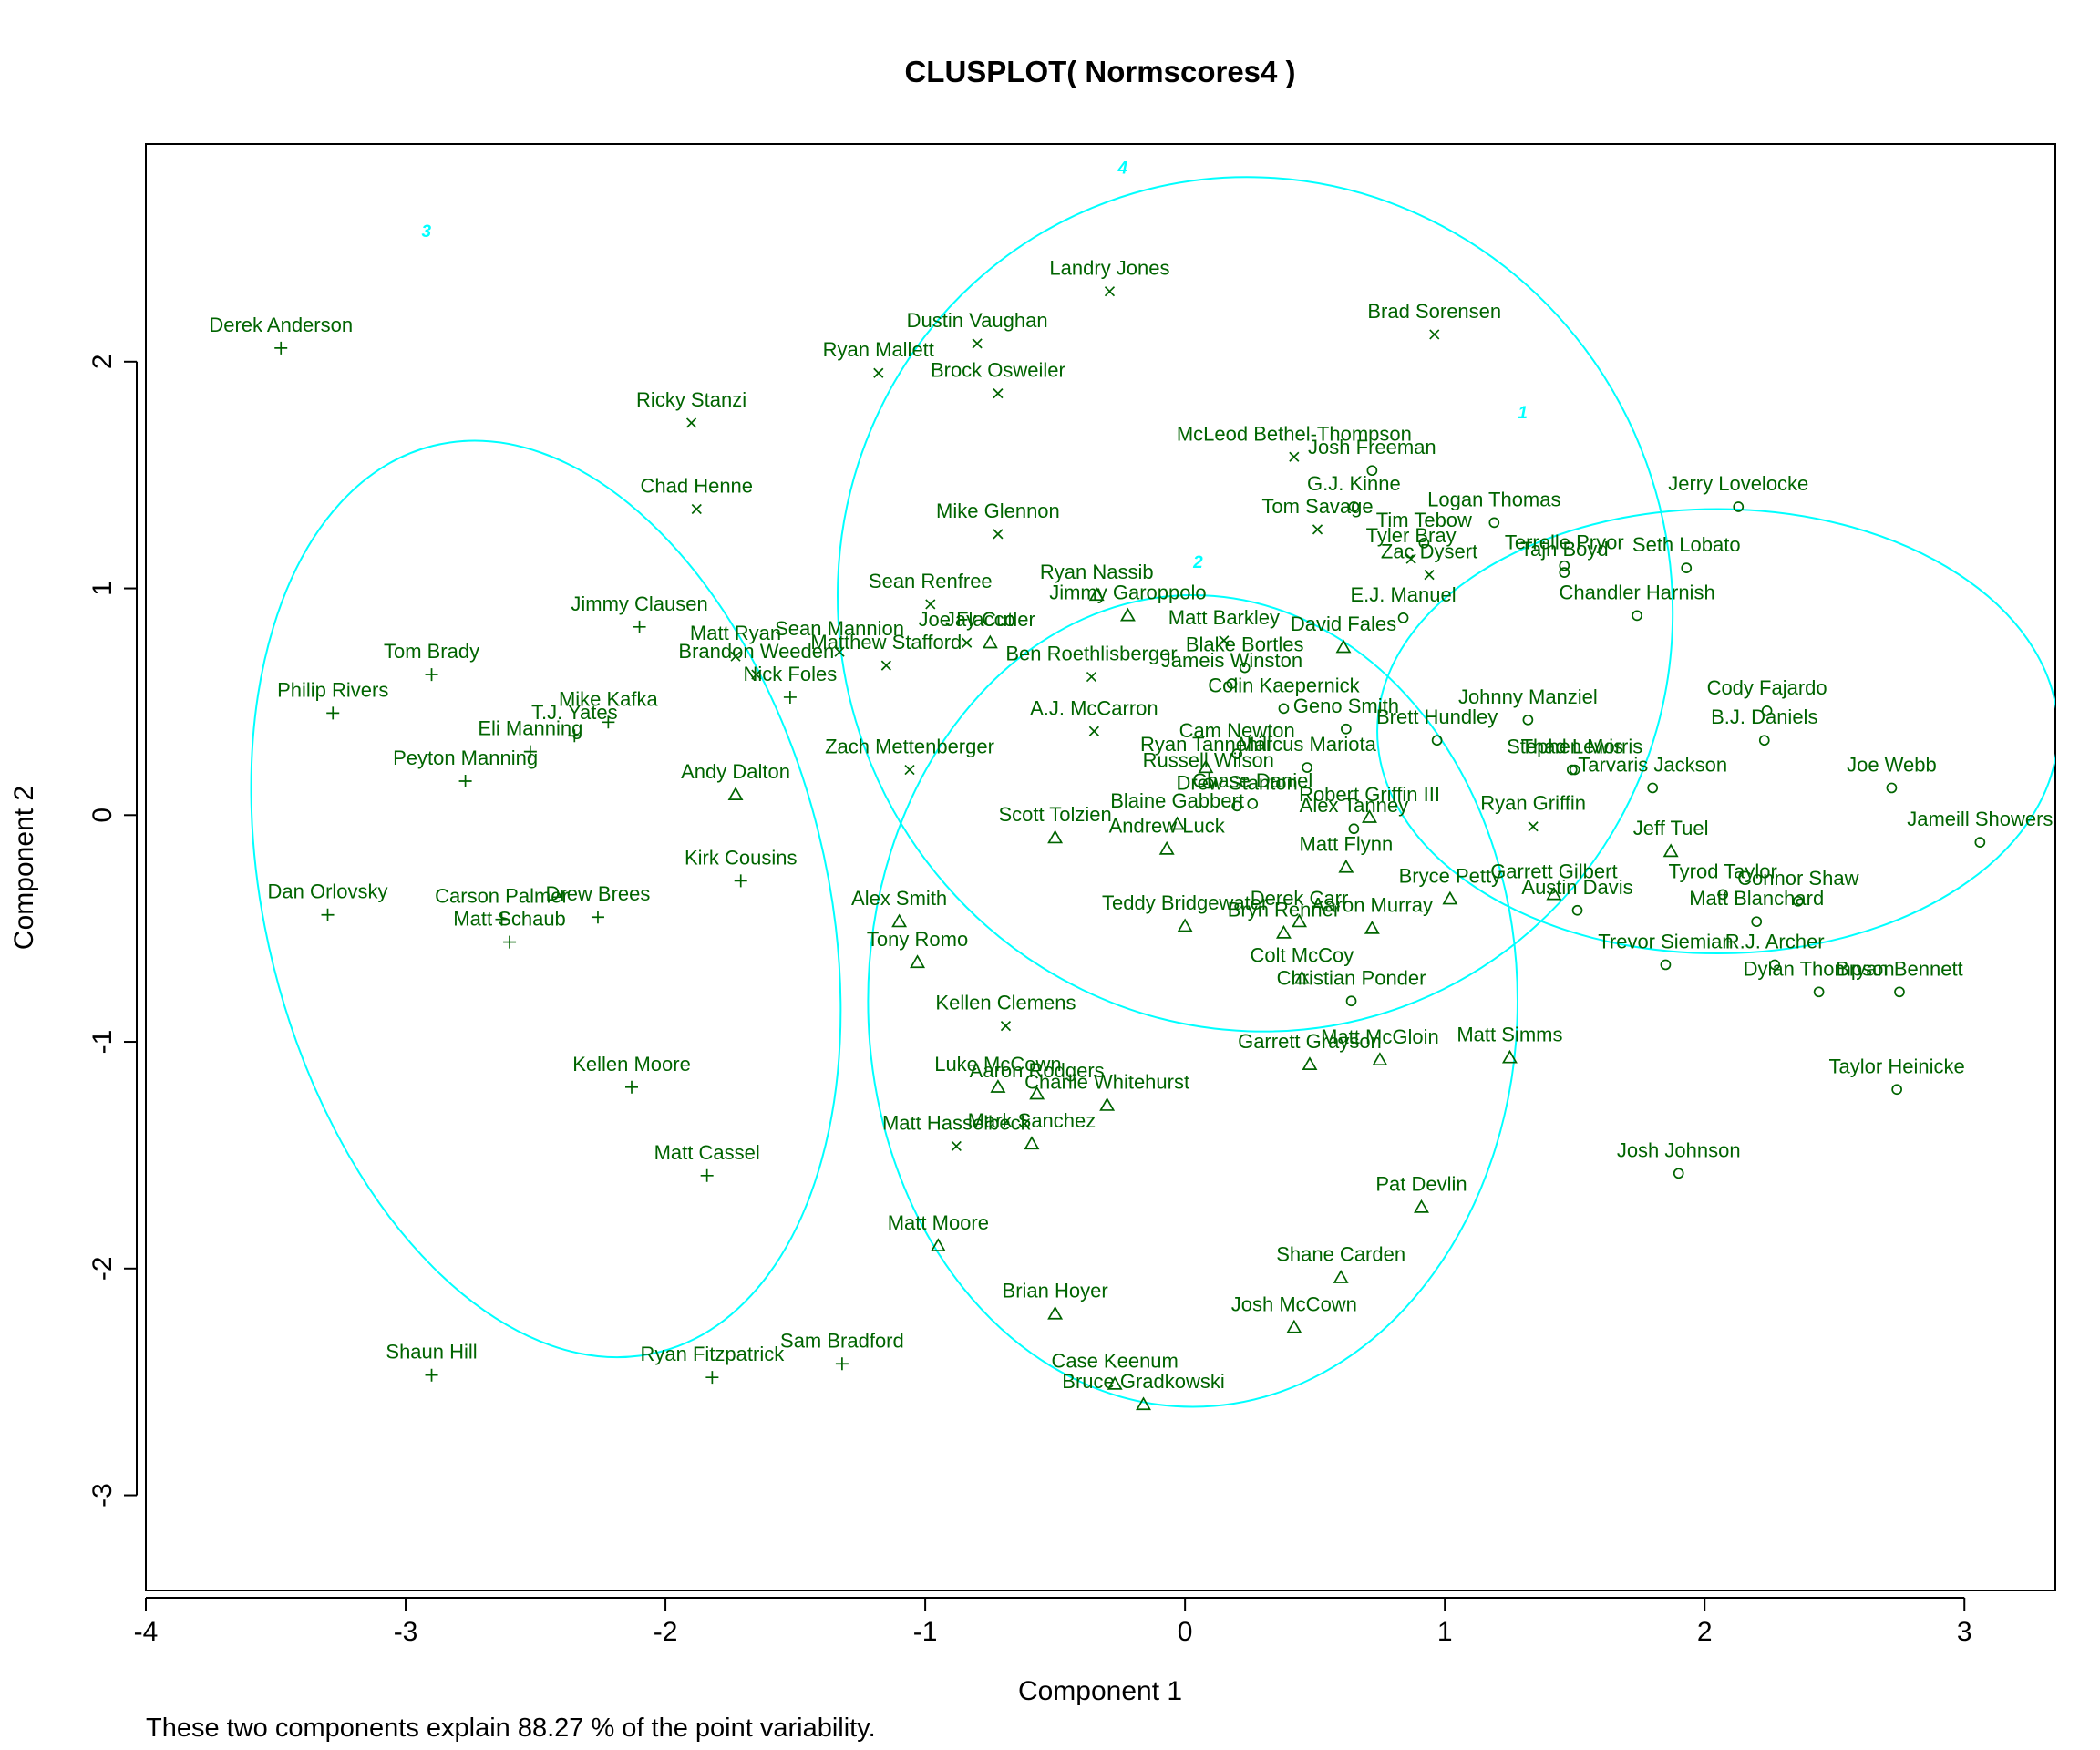 Image resolution: width=2100 pixels, height=1750 pixels. I want to click on point-label: Garrett Gilbert, so click(1553, 871).